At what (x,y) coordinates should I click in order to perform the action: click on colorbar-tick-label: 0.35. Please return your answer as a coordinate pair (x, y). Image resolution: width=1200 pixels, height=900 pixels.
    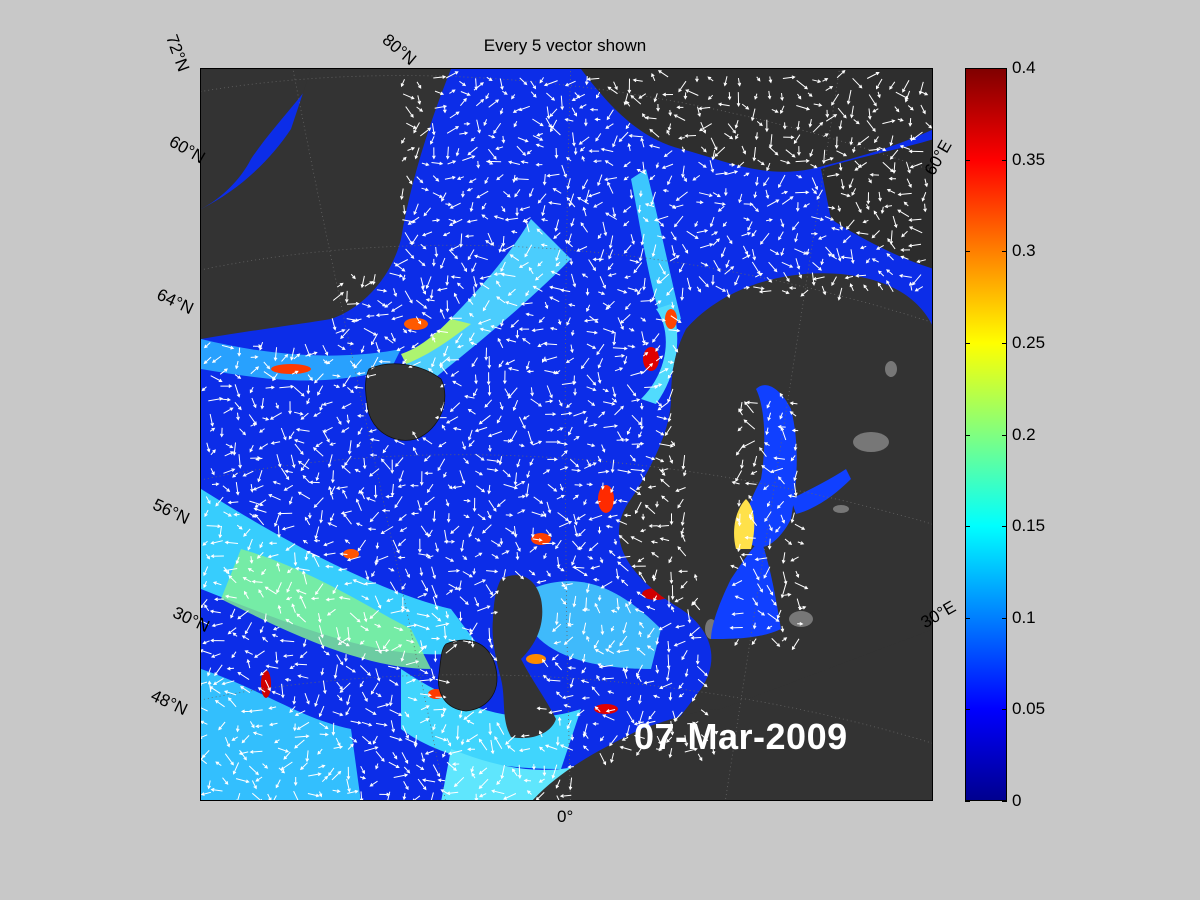
    Looking at the image, I should click on (1029, 159).